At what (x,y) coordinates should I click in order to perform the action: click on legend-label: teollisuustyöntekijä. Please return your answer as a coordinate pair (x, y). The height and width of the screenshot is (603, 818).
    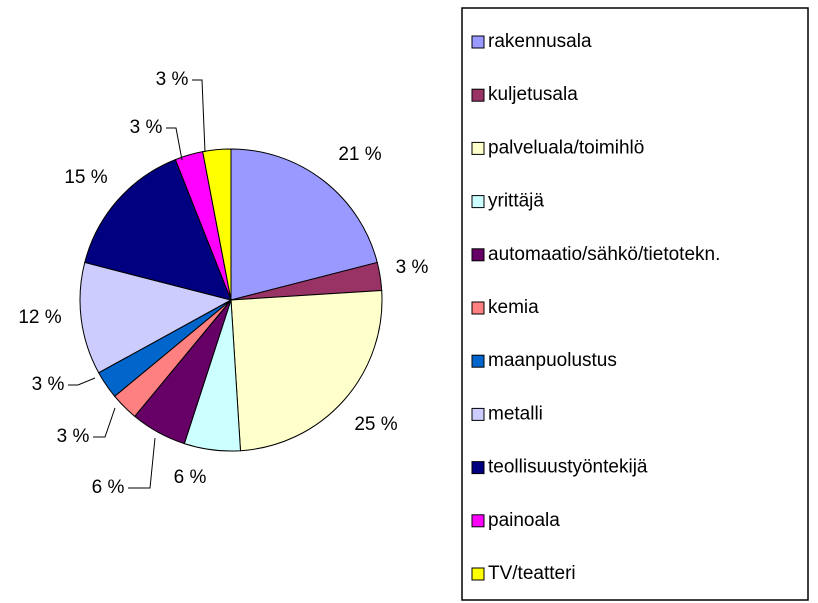
    Looking at the image, I should click on (568, 467).